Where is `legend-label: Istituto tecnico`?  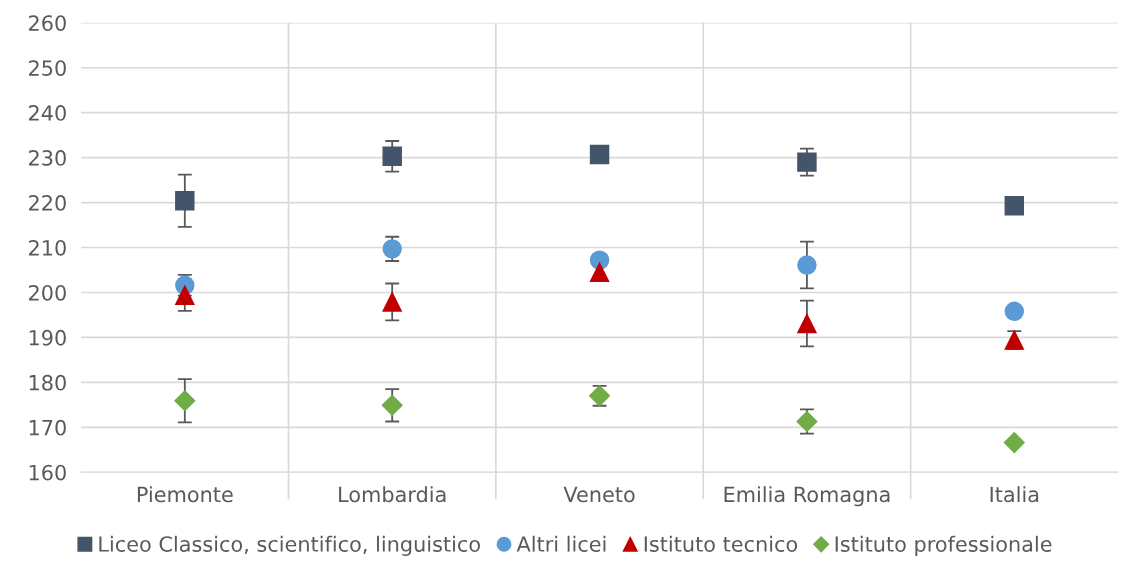
legend-label: Istituto tecnico is located at coordinates (721, 543).